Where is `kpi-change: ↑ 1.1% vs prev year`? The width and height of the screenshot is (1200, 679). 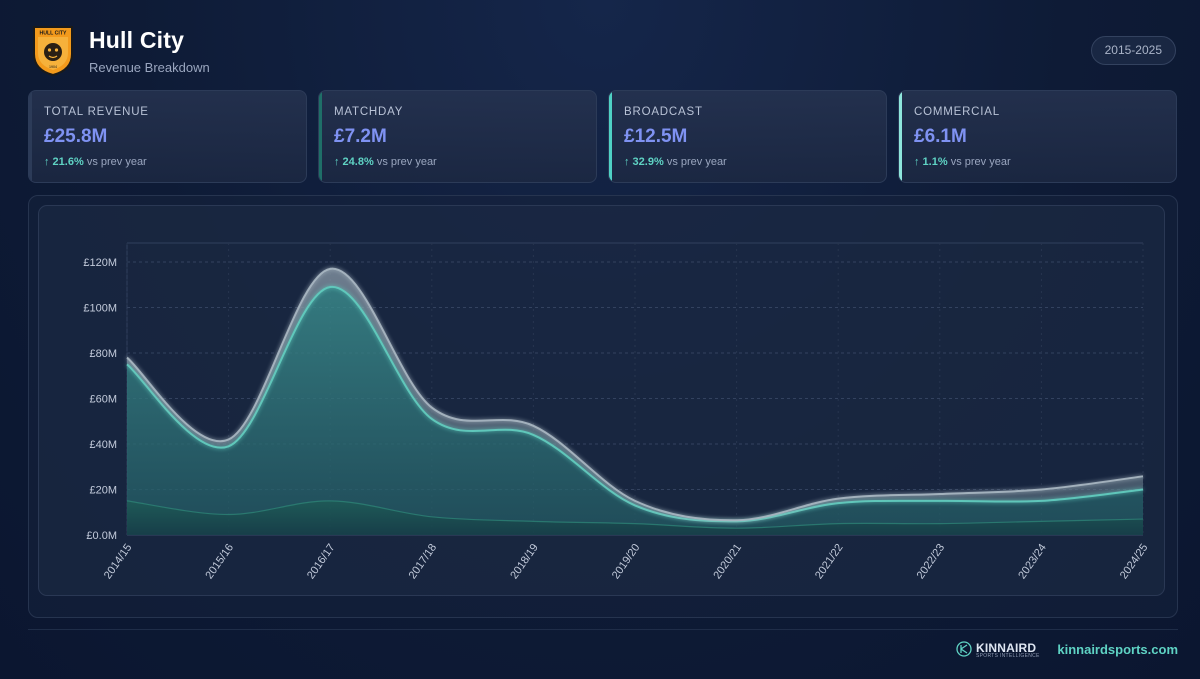
kpi-change: ↑ 1.1% vs prev year is located at coordinates (962, 162).